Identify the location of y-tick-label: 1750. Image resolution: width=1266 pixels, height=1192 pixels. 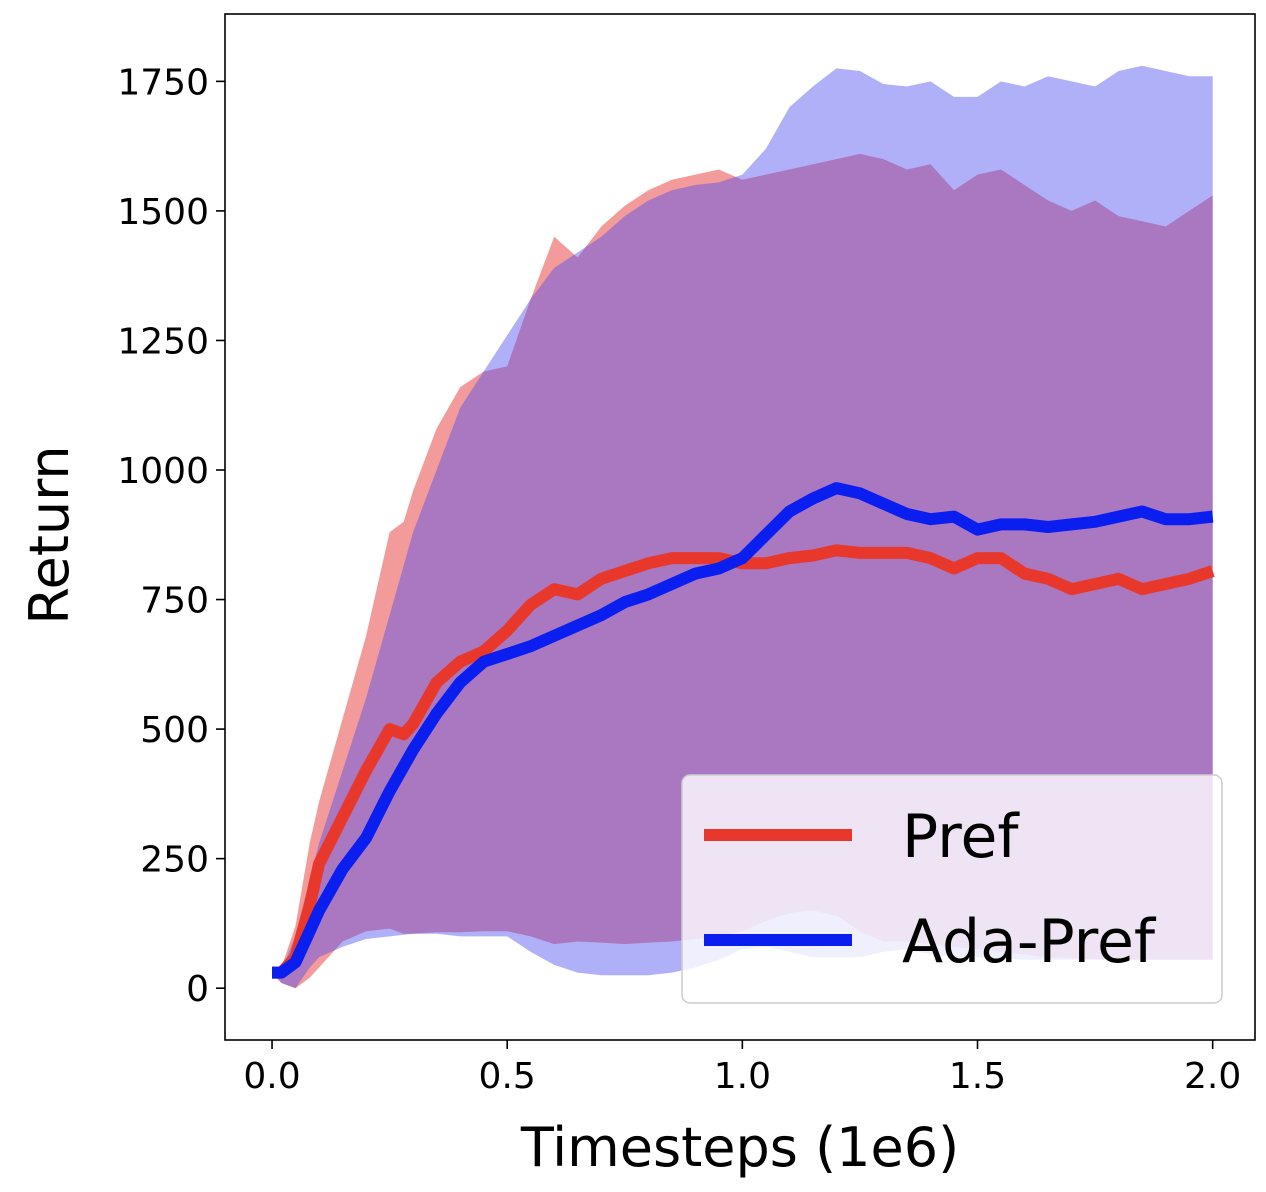
(163, 82).